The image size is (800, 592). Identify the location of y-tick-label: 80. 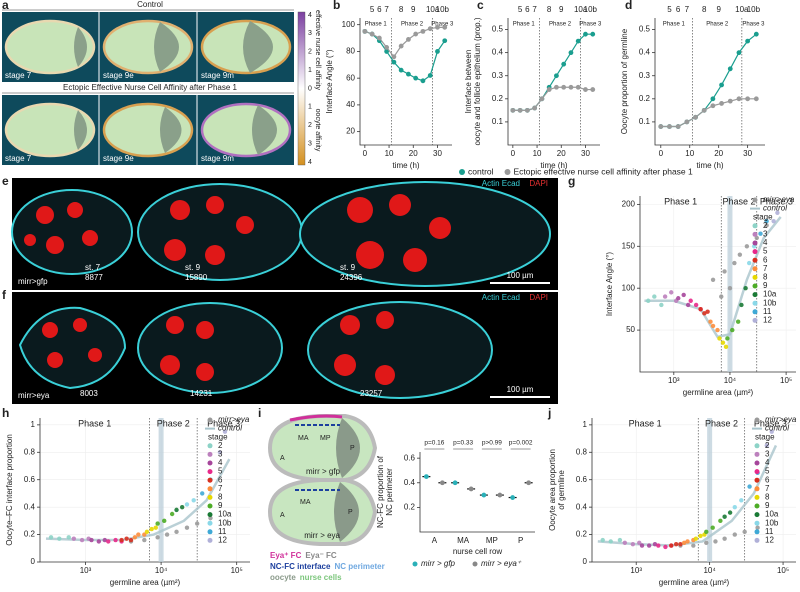
(350, 51).